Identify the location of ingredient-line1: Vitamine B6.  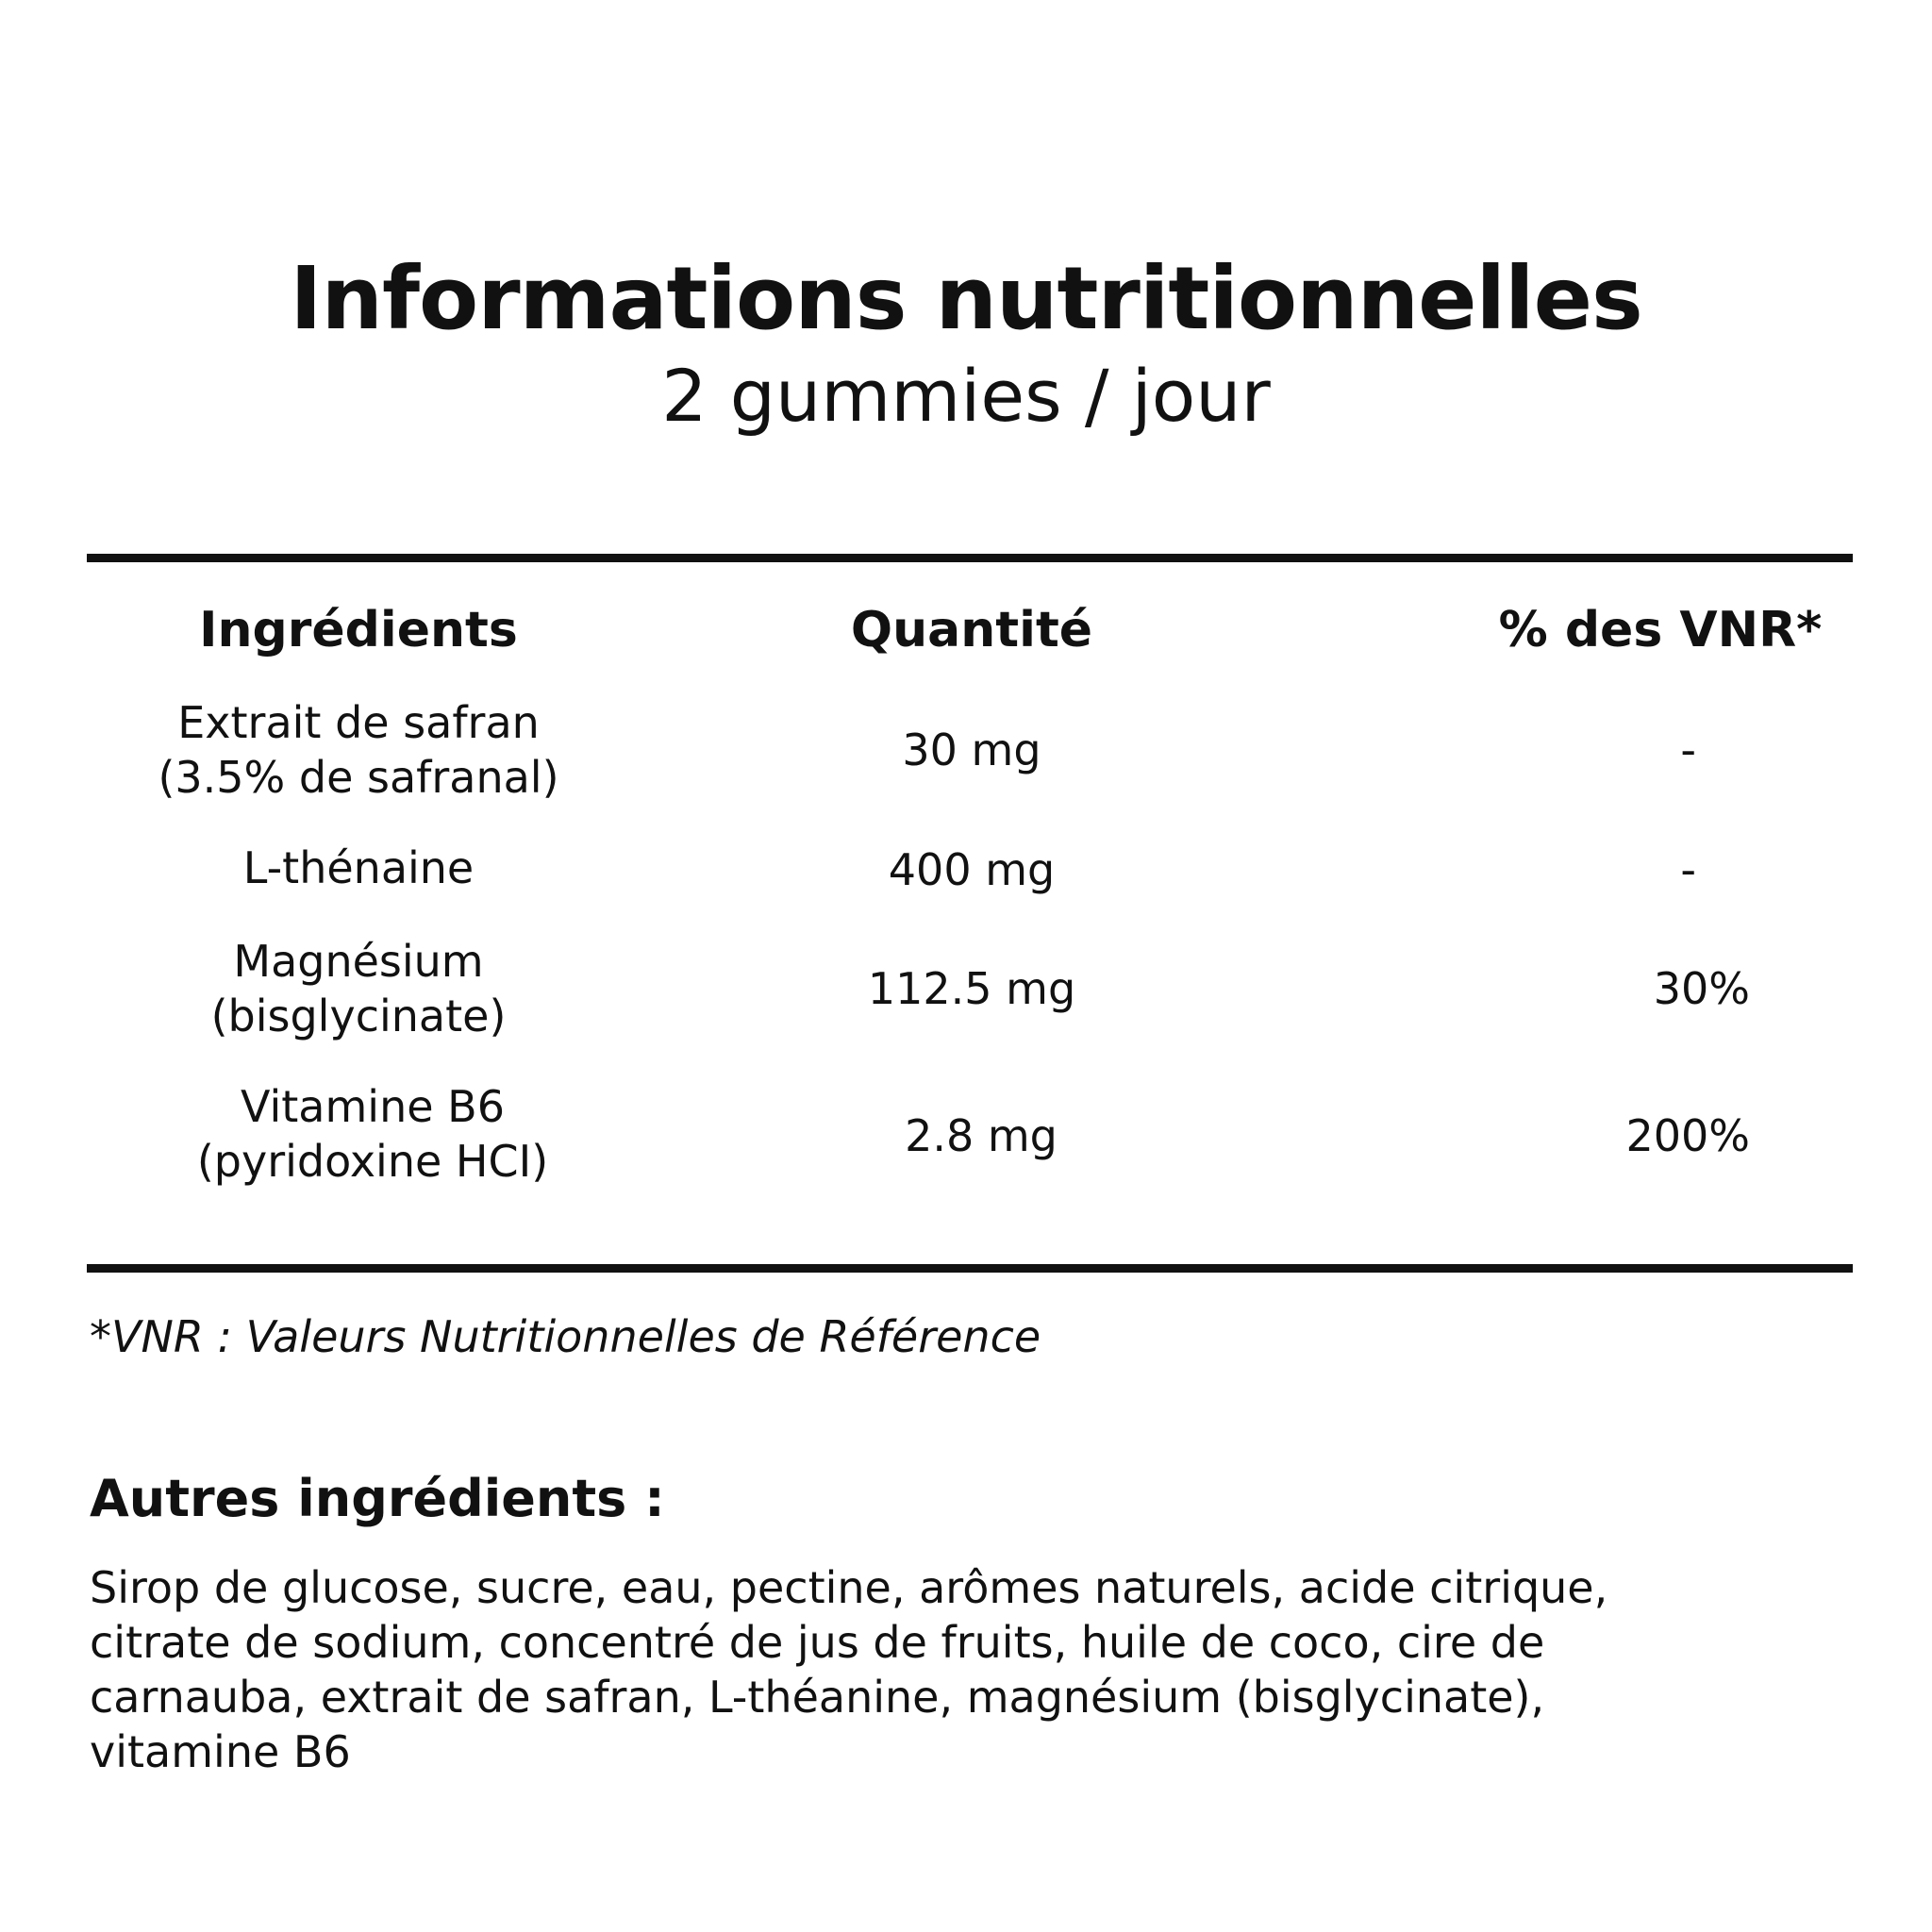
(373, 1106).